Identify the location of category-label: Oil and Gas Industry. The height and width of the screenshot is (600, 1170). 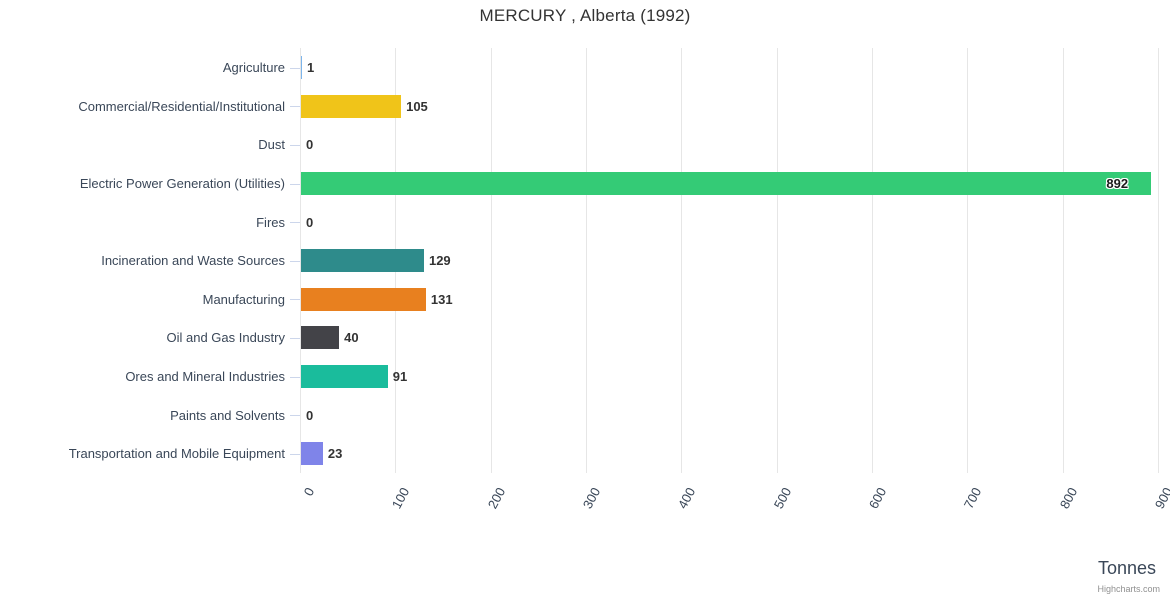
(226, 338).